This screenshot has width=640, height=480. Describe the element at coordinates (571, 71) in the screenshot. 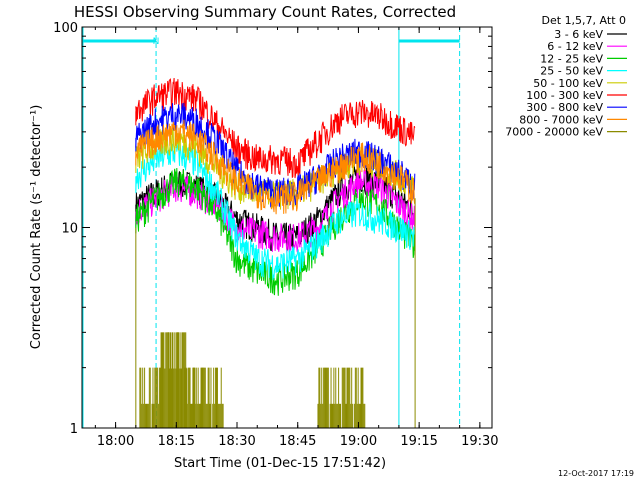

I see `legend-label: 25 - 50 keV` at that location.